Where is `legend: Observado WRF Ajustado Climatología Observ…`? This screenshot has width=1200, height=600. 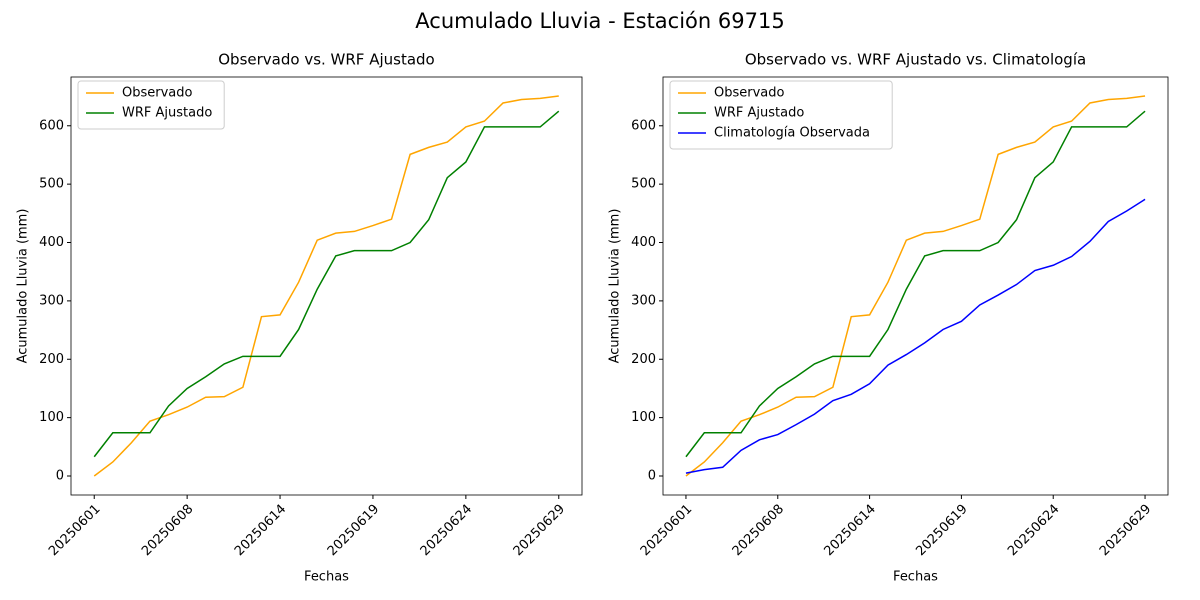 legend: Observado WRF Ajustado Climatología Observ… is located at coordinates (781, 115).